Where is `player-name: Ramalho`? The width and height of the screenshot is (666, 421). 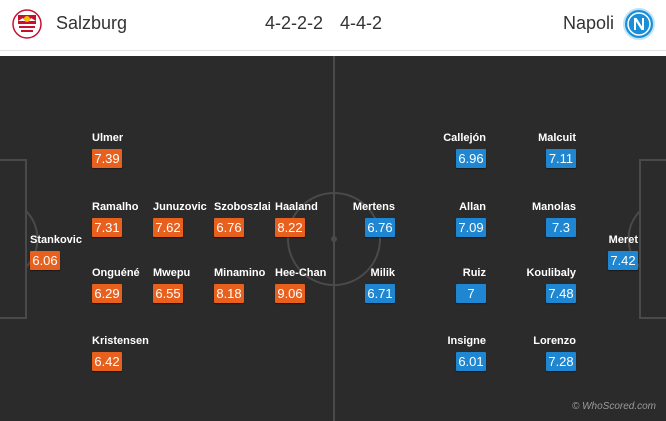
player-name: Ramalho is located at coordinates (115, 207).